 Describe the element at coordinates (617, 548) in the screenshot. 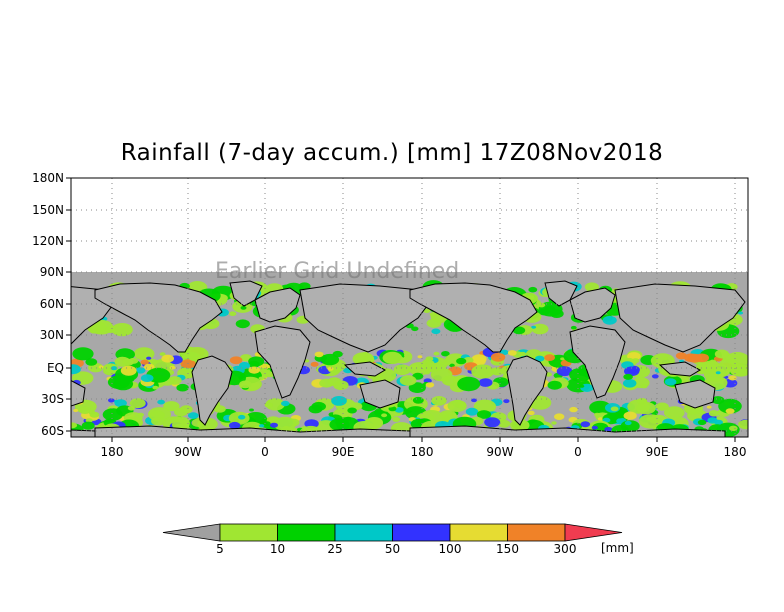

I see `colorbar-unit-label: [mm]` at that location.